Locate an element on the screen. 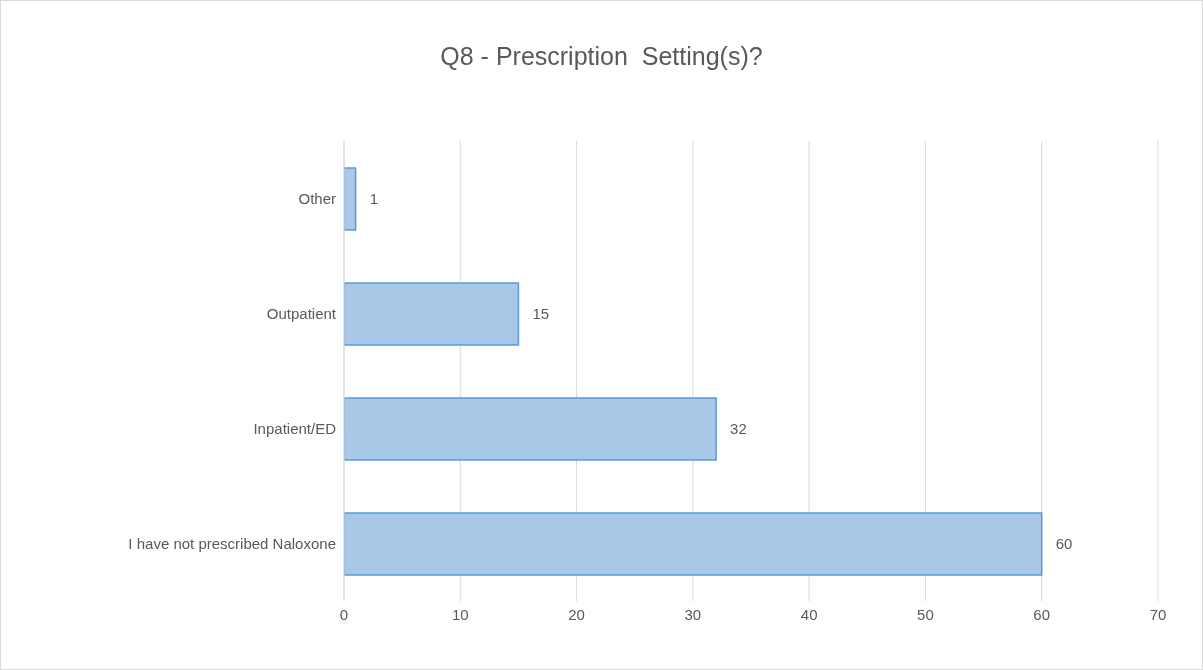  x-tick-label: 40 is located at coordinates (809, 614).